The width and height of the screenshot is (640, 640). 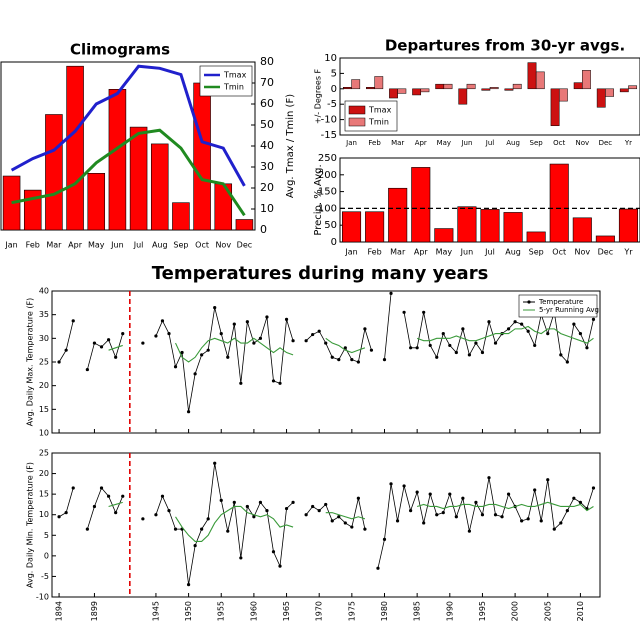 I want to click on y-tick-label: 150, so click(x=327, y=192).